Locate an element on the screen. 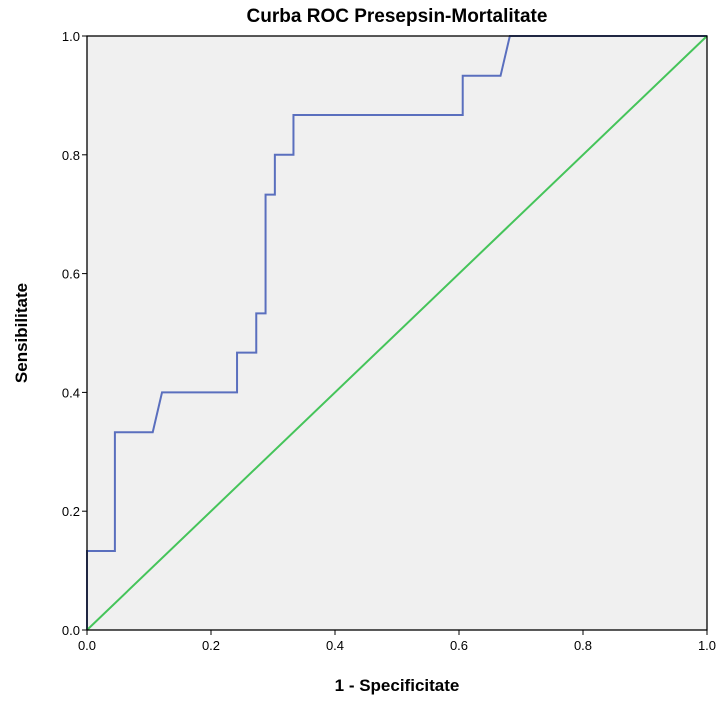 This screenshot has width=719, height=701. y-axis-label: Sensibilitate is located at coordinates (21, 333).